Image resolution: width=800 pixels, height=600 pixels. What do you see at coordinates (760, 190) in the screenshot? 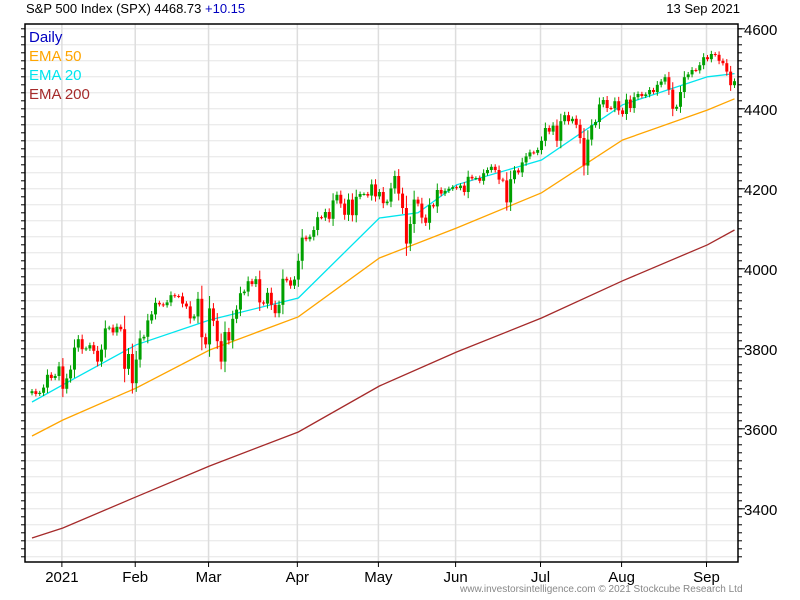
I see `y-tick-label: 4200` at bounding box center [760, 190].